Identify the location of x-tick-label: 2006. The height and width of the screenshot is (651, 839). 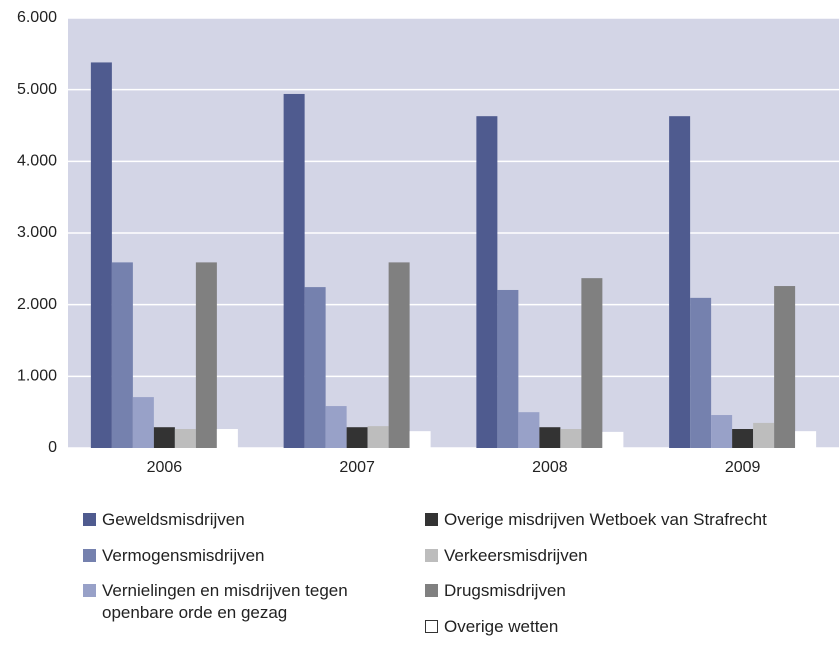
(165, 467).